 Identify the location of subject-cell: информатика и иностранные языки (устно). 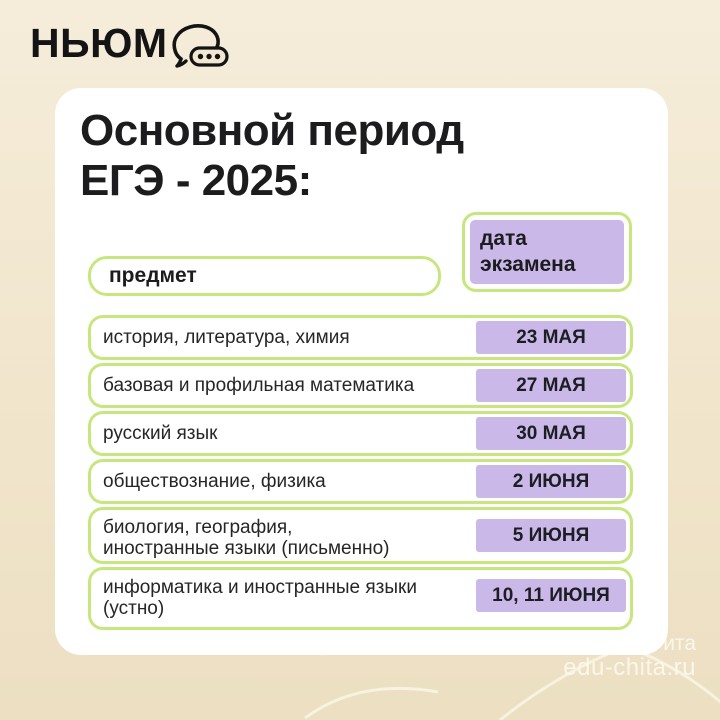
(260, 598).